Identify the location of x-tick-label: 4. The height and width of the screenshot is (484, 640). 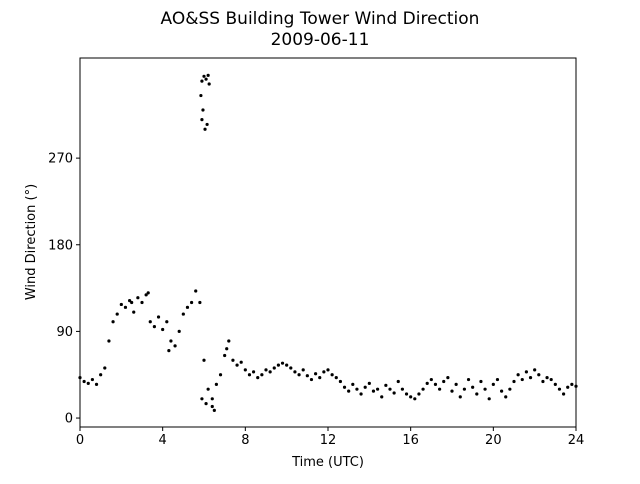
(163, 440).